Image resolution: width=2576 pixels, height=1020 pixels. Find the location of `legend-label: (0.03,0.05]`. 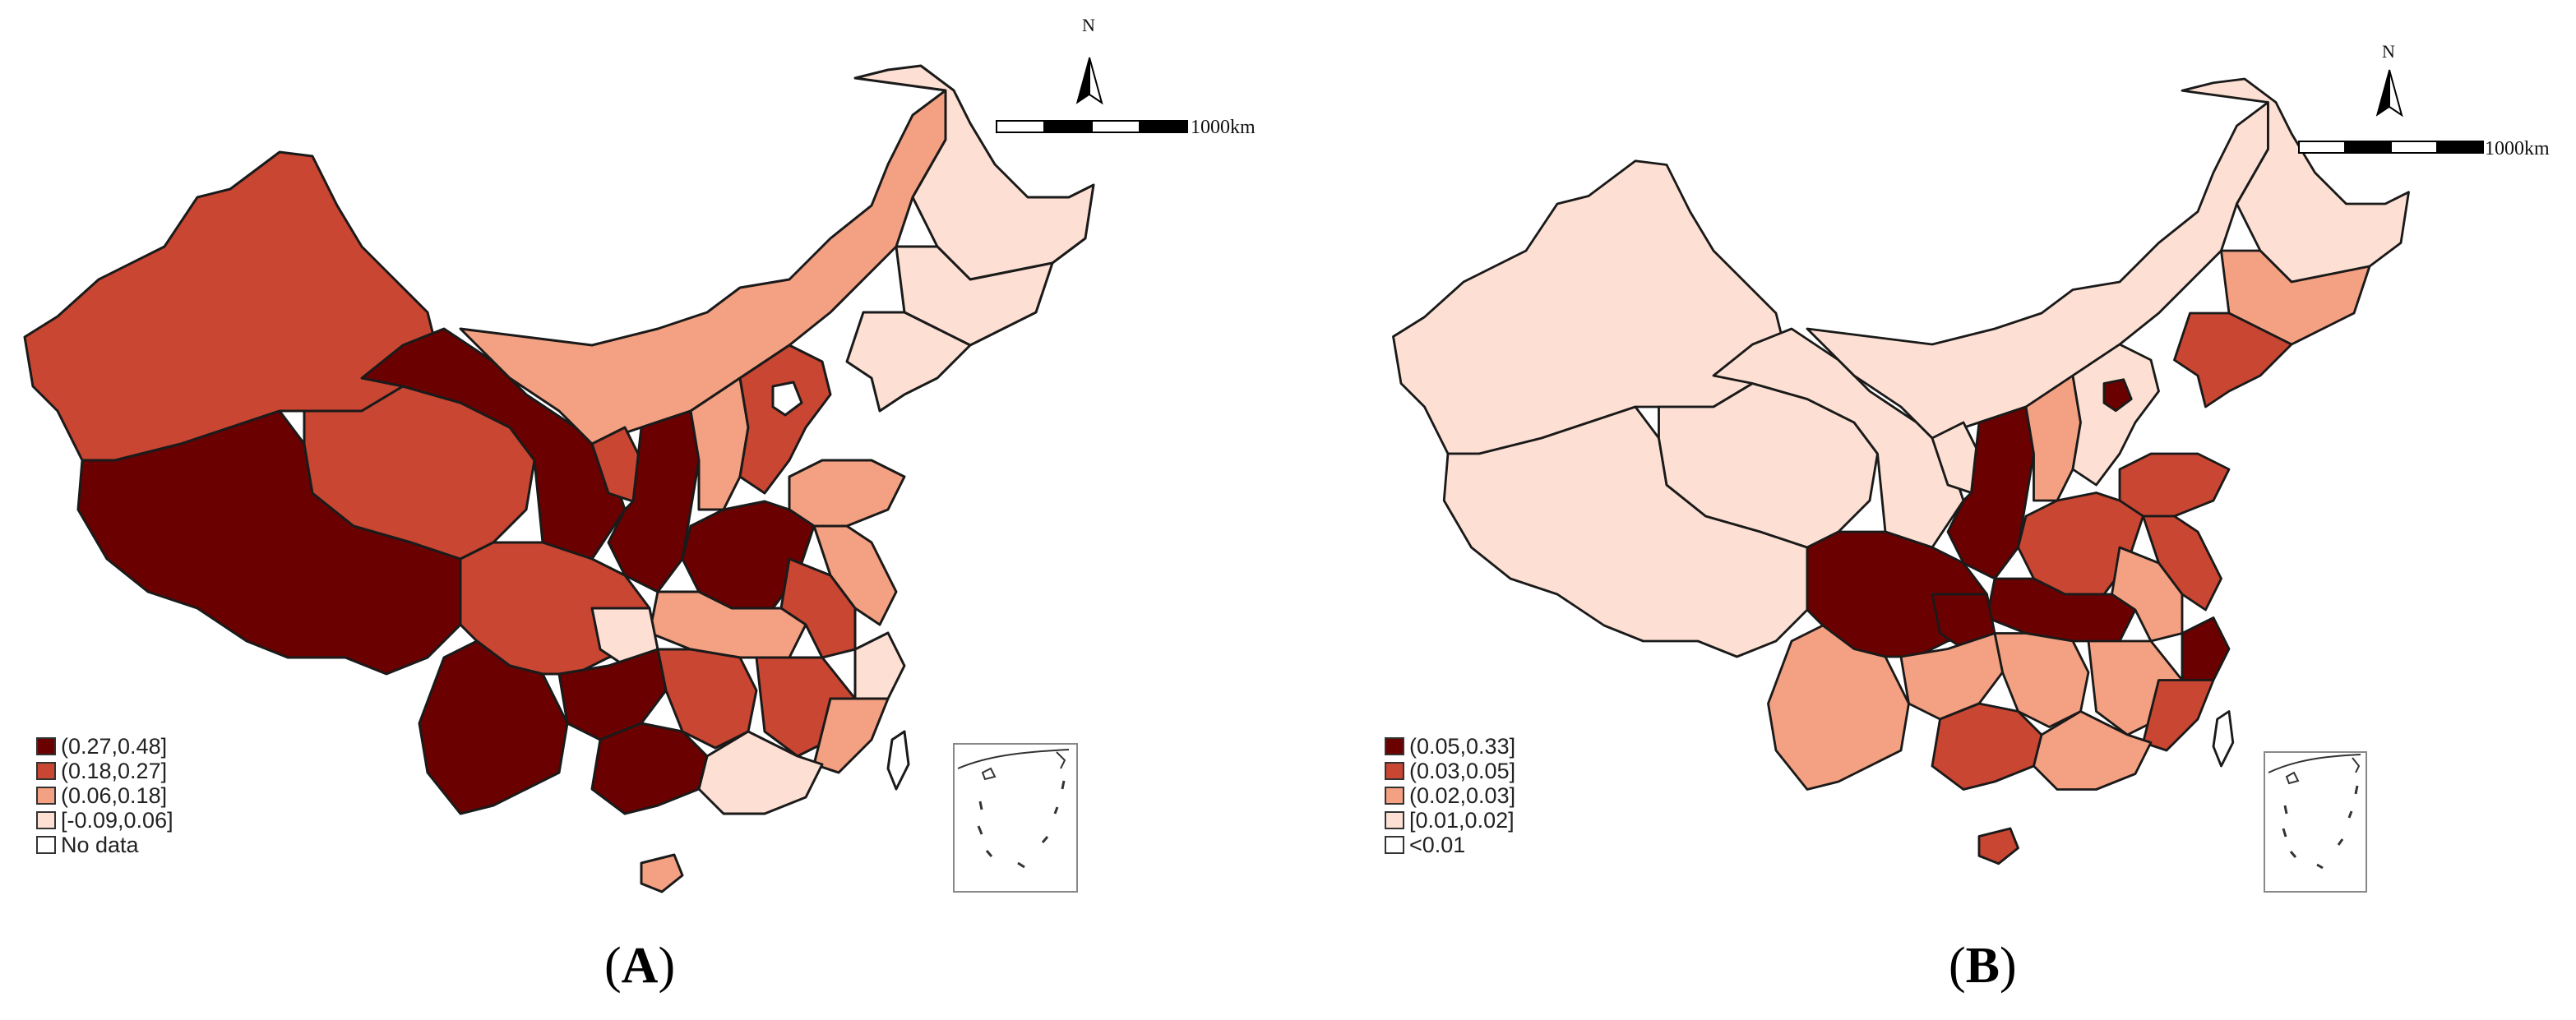

legend-label: (0.03,0.05] is located at coordinates (1462, 771).